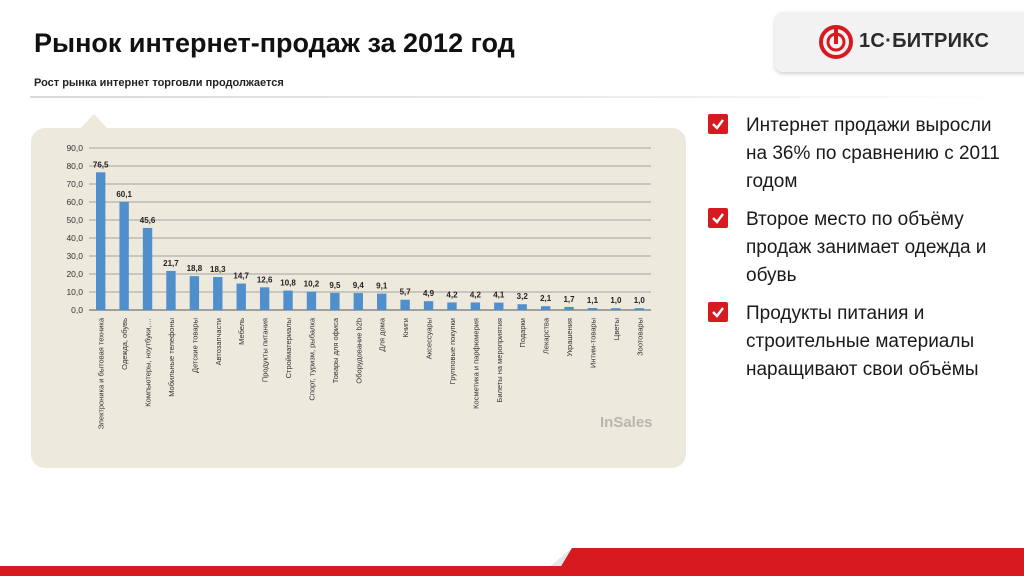 This screenshot has width=1024, height=576. Describe the element at coordinates (924, 41) in the screenshot. I see `logo-text: 1С·БИТРИКС` at that location.